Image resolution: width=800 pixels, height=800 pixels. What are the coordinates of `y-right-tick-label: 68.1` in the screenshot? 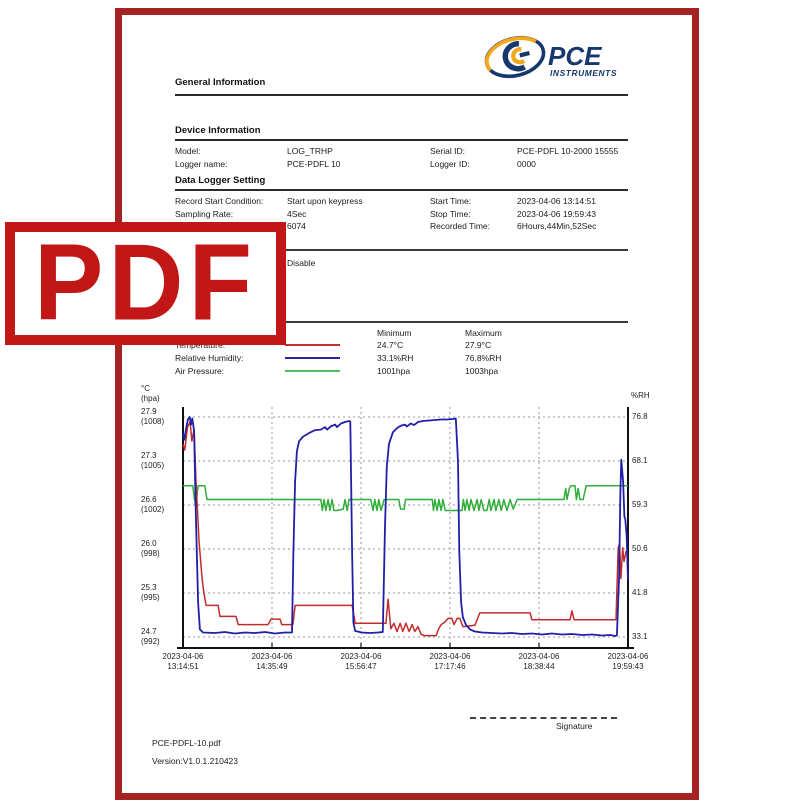 It's located at (640, 460).